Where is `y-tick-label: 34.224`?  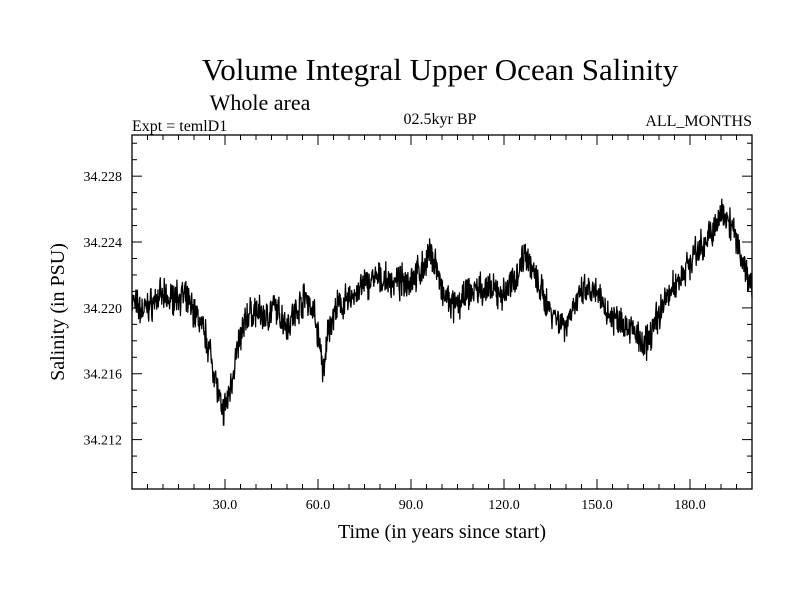
y-tick-label: 34.224 is located at coordinates (103, 243).